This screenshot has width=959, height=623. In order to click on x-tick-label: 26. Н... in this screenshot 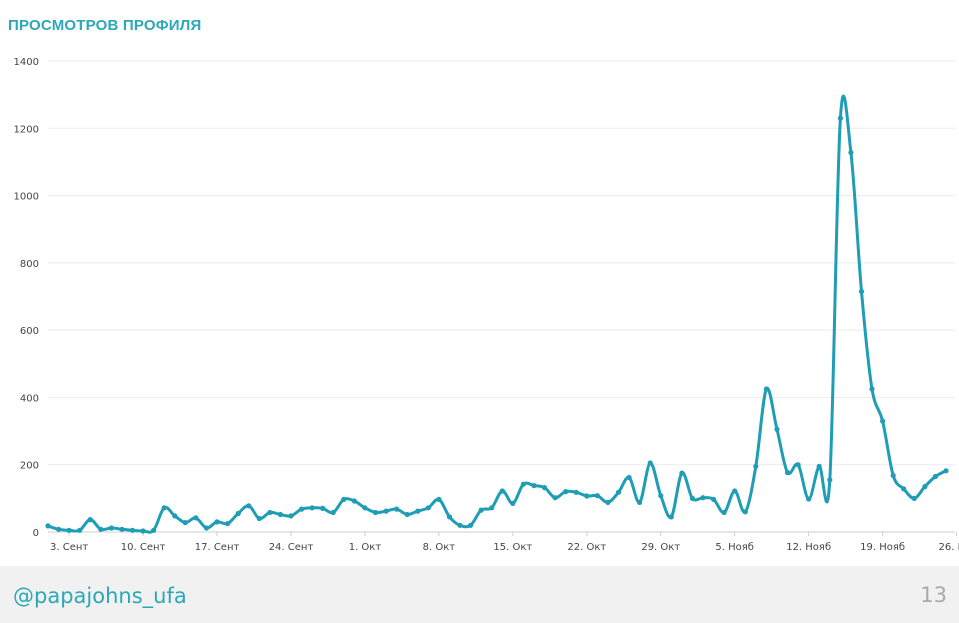, I will do `click(948, 547)`.